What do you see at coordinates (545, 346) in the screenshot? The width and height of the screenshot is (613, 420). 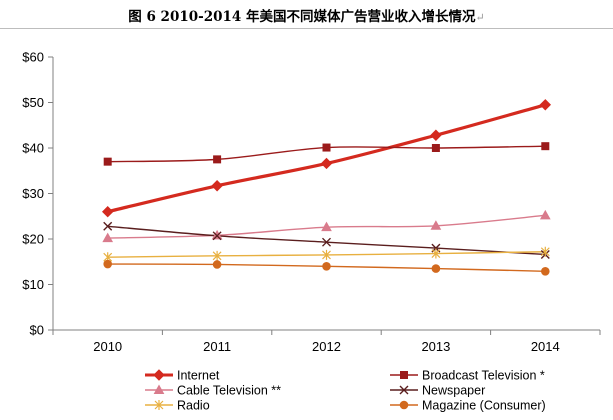 I see `x-tick-label: 2014` at bounding box center [545, 346].